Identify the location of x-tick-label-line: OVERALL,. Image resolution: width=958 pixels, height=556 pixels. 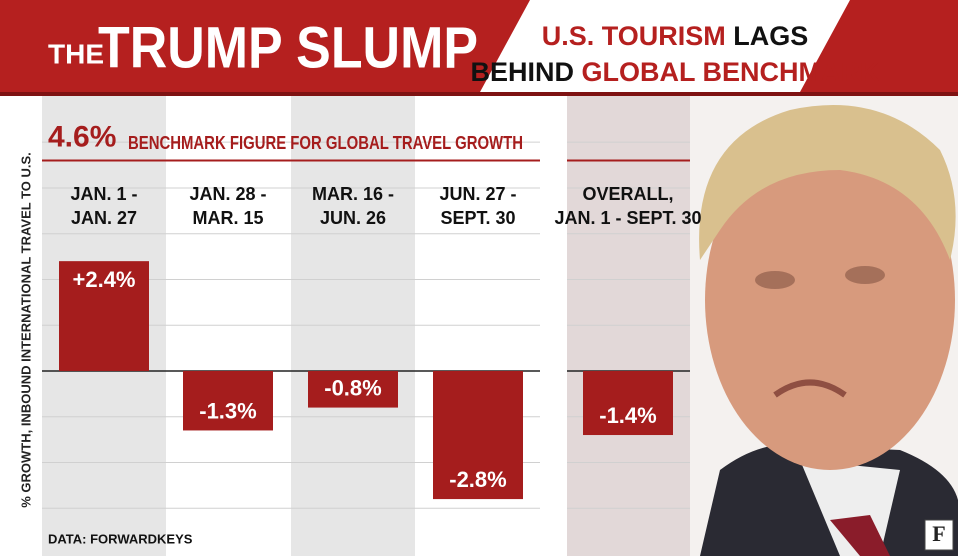
(627, 194).